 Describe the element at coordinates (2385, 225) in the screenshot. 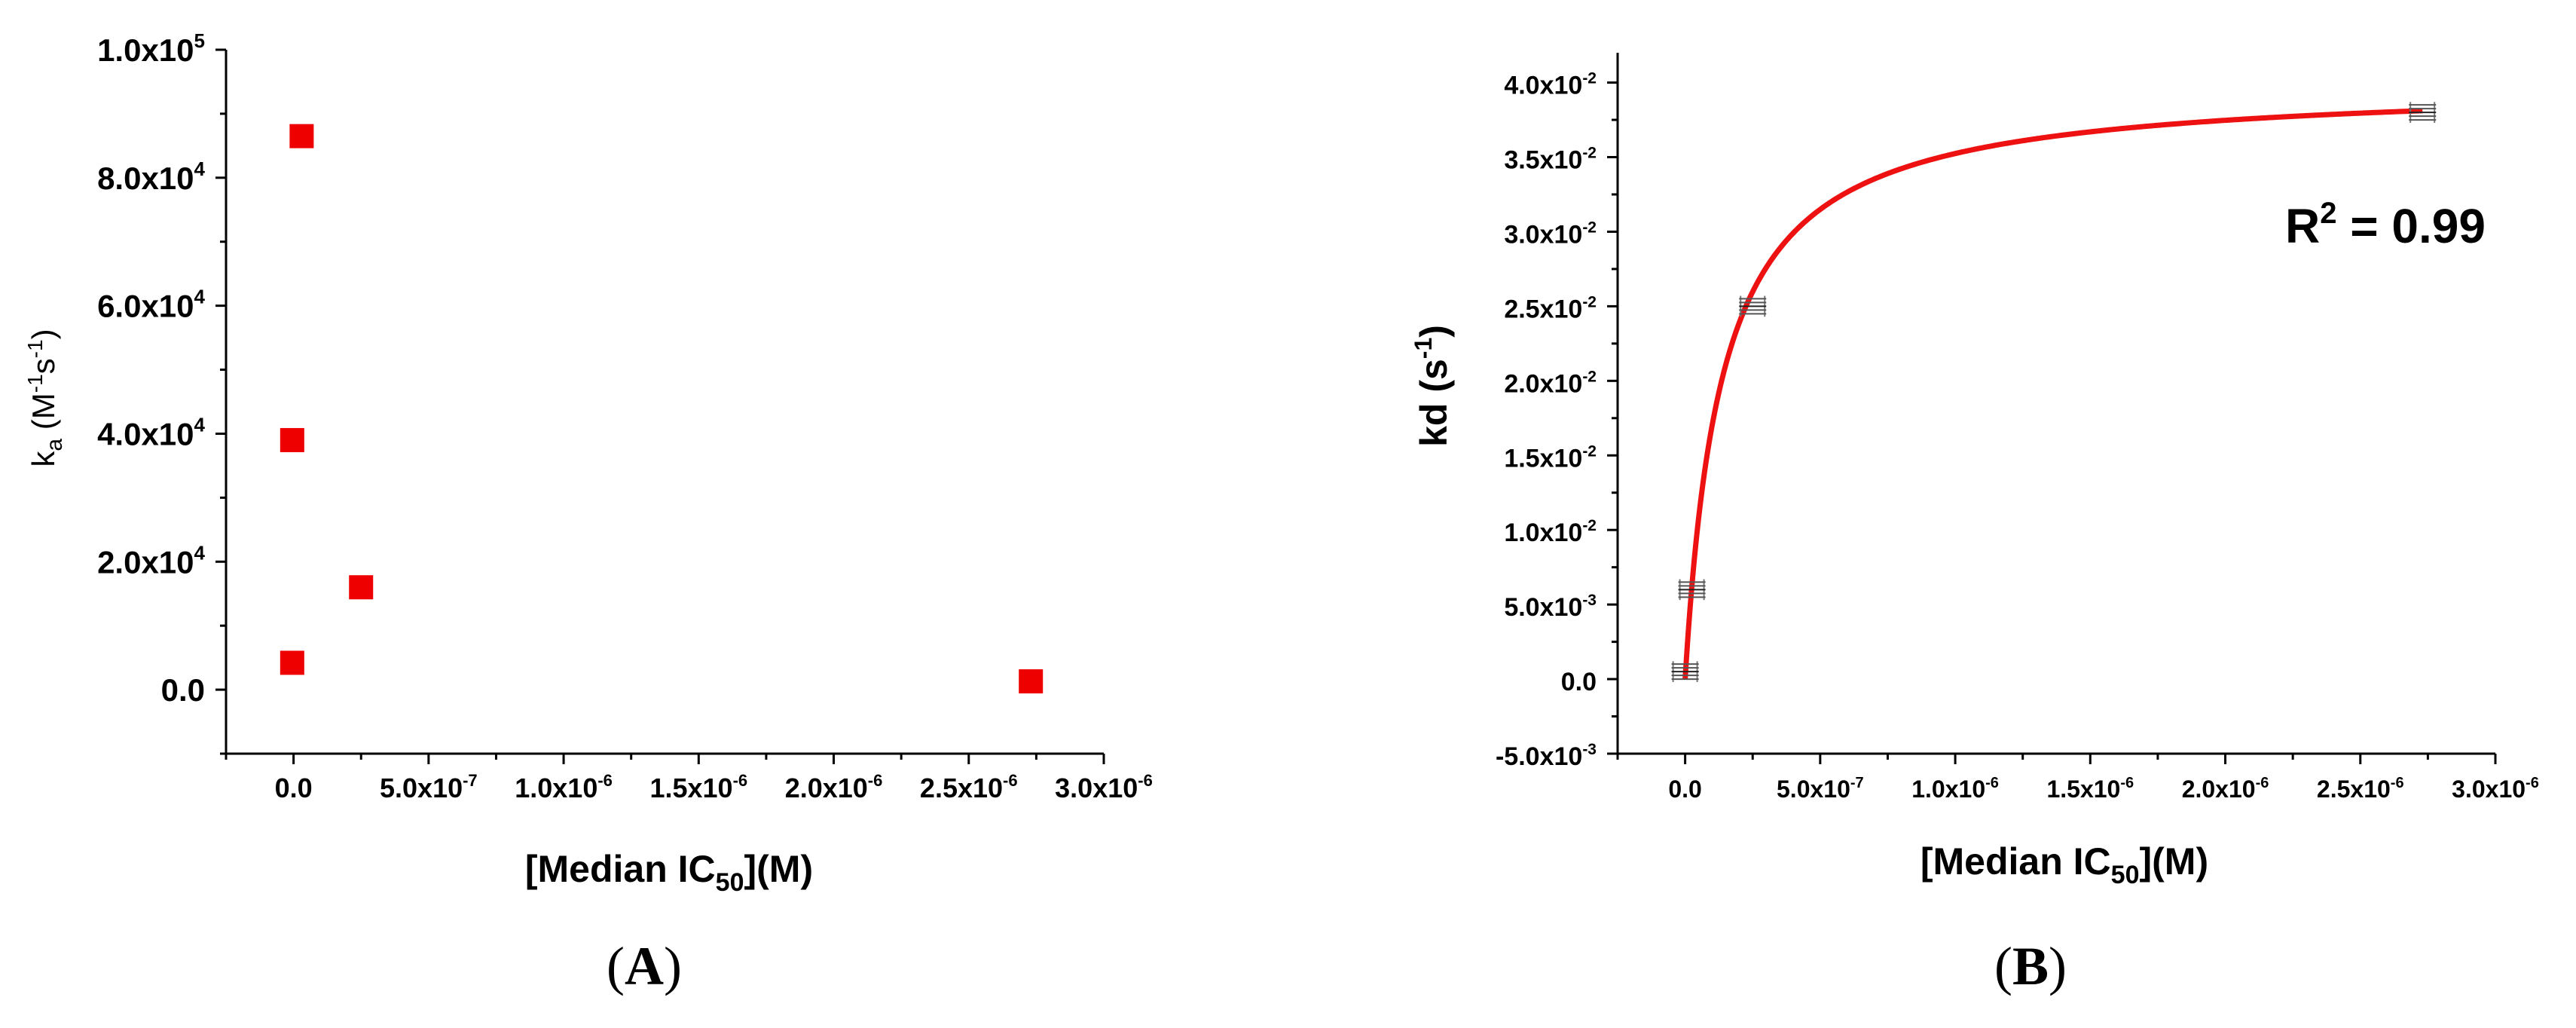

I see `panel-b-r-squared: R2 = 0.99` at that location.